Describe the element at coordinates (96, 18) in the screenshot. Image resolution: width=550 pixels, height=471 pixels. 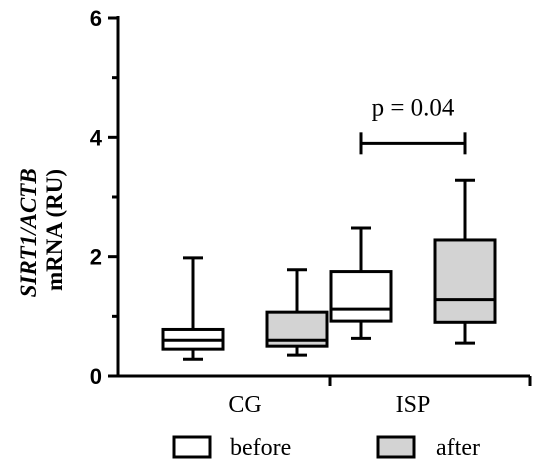
I see `y-tick-label: 6` at that location.